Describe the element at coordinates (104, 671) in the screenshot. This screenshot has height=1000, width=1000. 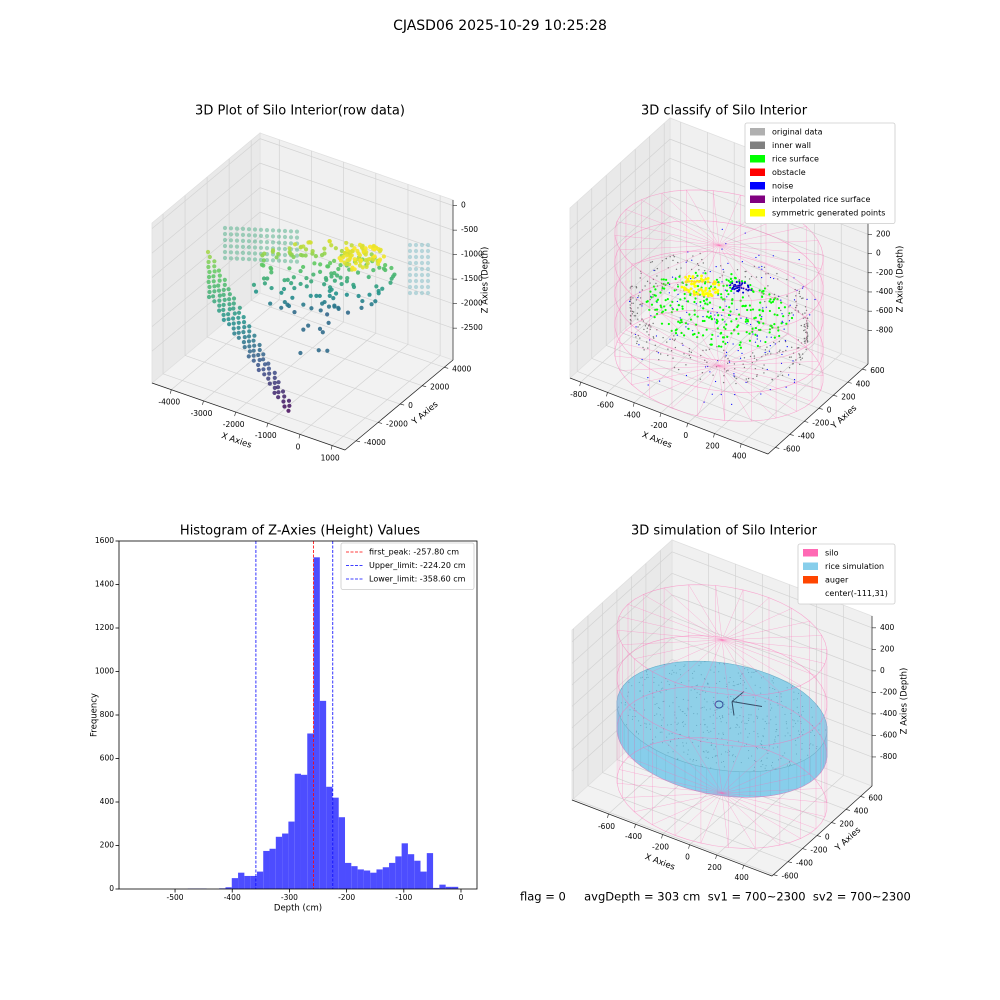
I see `y-tick-label: 1000` at that location.